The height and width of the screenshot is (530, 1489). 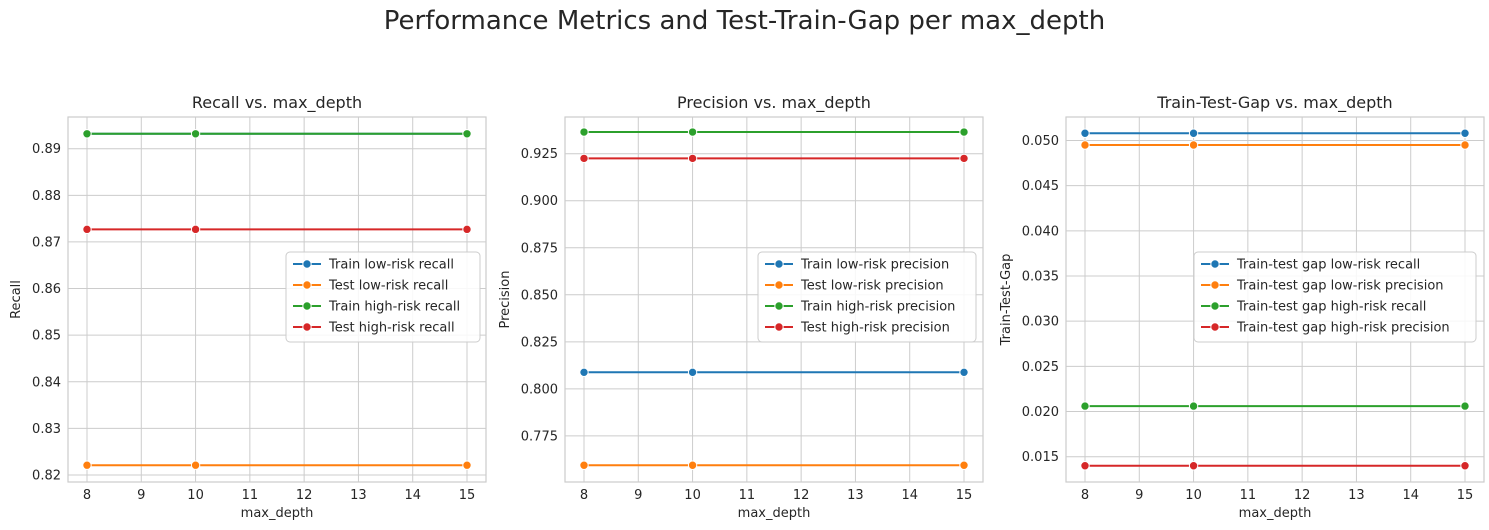 What do you see at coordinates (539, 436) in the screenshot?
I see `y-tick-label: 0.775` at bounding box center [539, 436].